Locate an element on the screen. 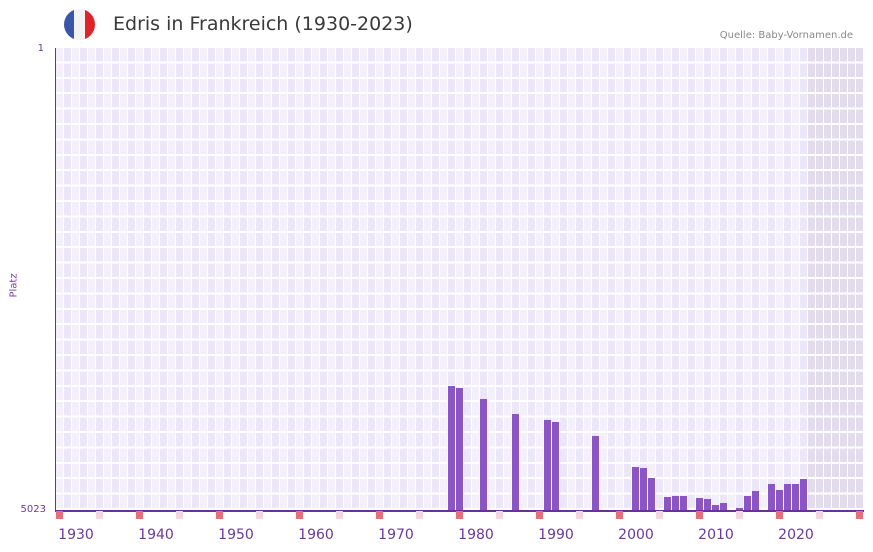  year-marker-2003 is located at coordinates (659, 515).